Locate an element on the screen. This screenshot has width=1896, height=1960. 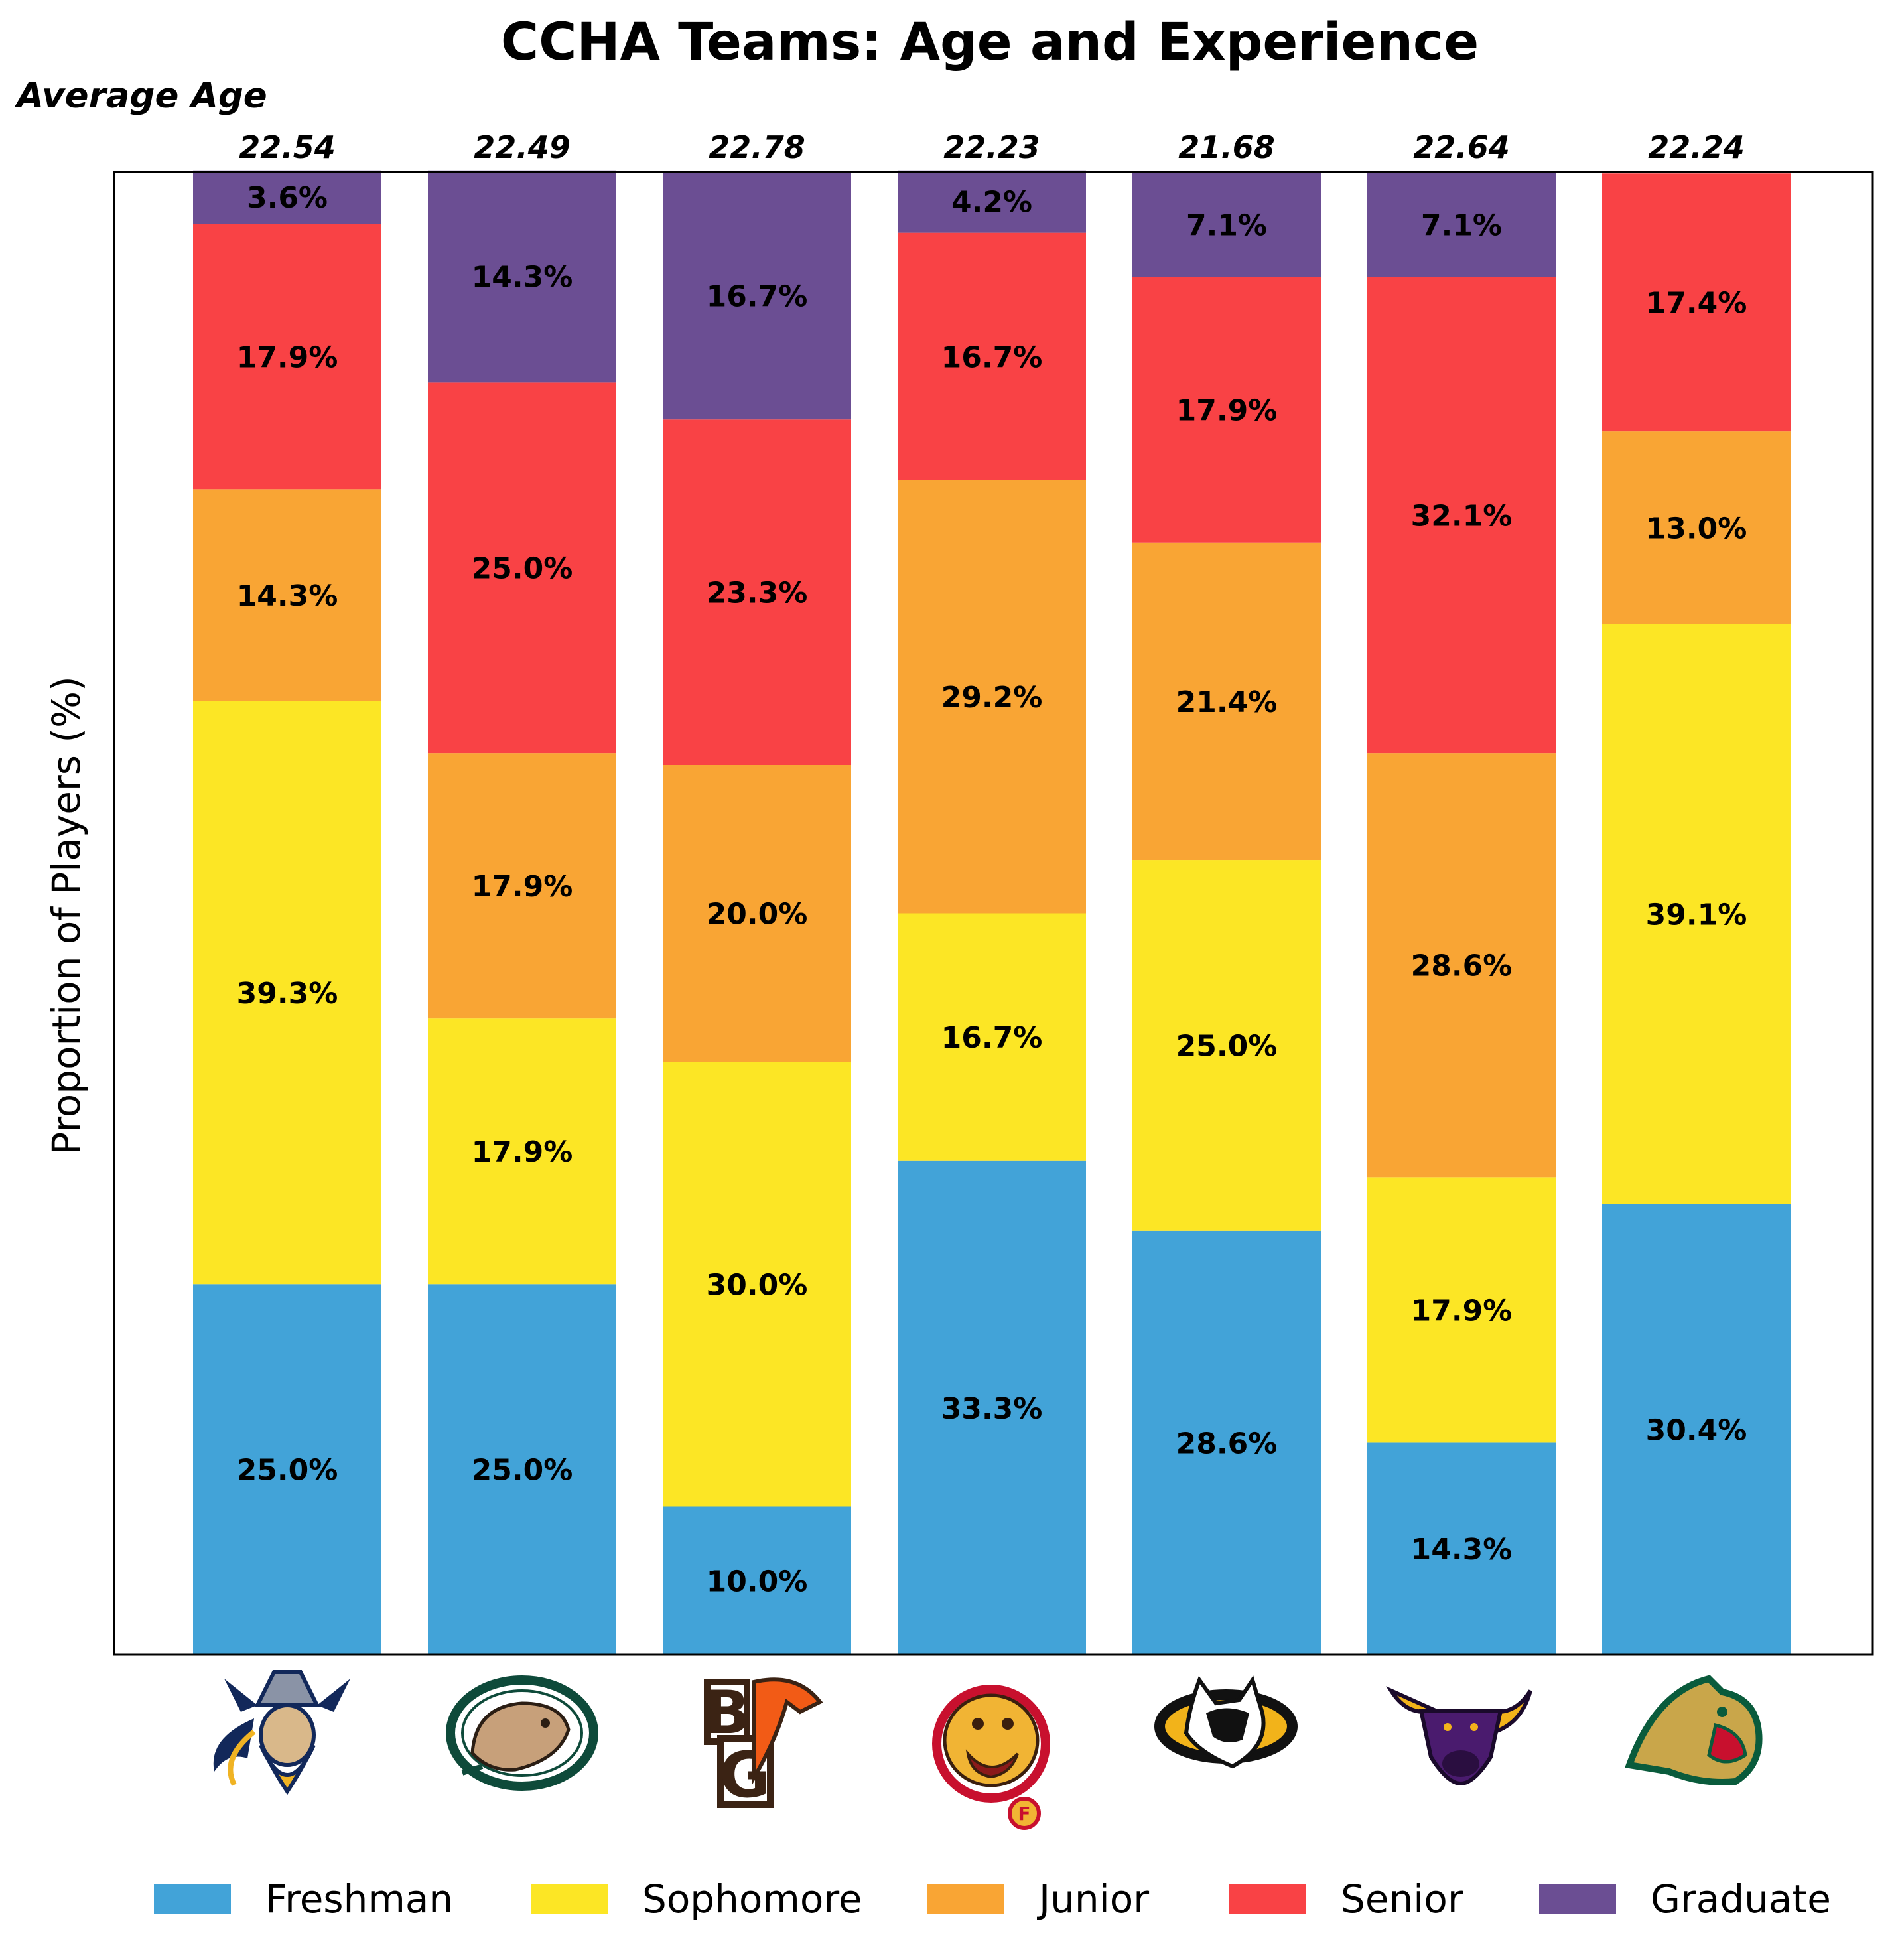
segment-label-junior-3: 29.2% is located at coordinates (992, 698).